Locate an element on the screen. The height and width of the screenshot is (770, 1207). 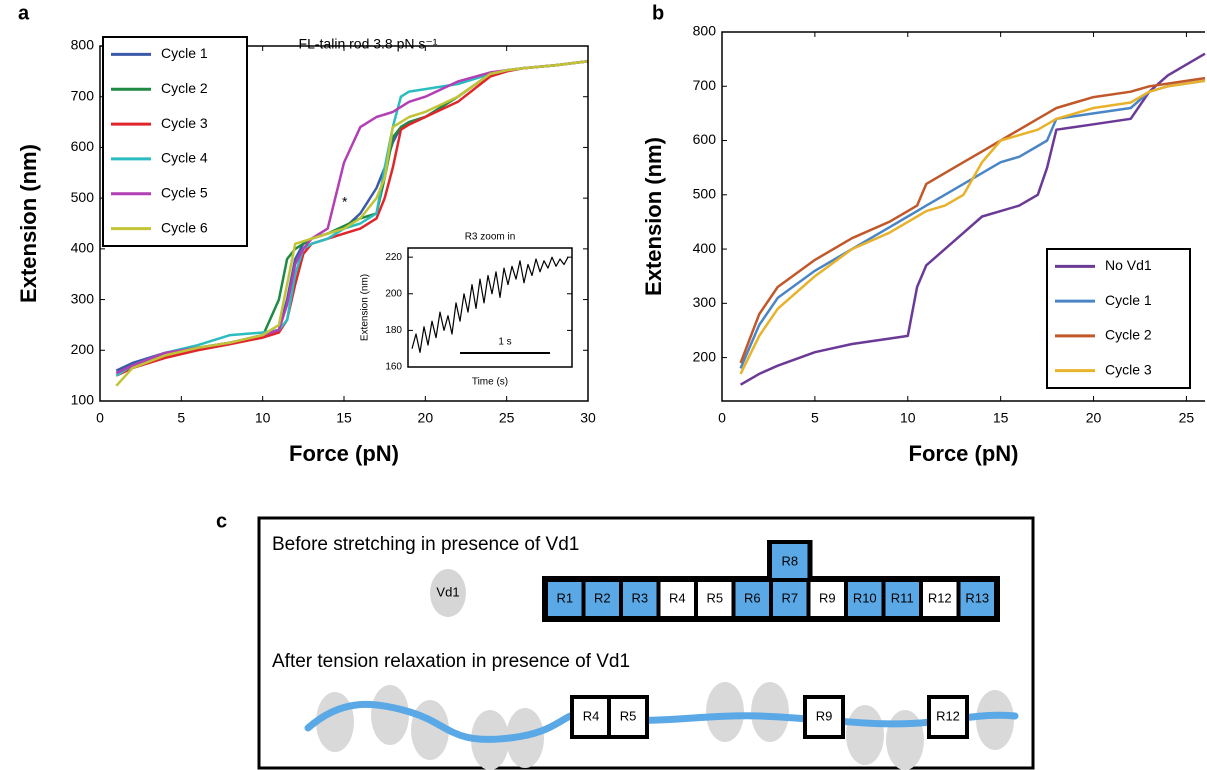
y-tick-label: 180 is located at coordinates (393, 330).